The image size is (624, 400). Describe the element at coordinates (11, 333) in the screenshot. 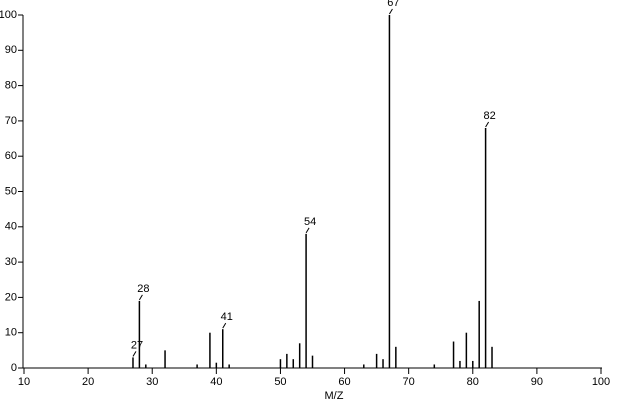

I see `y-tick-label: 10` at that location.